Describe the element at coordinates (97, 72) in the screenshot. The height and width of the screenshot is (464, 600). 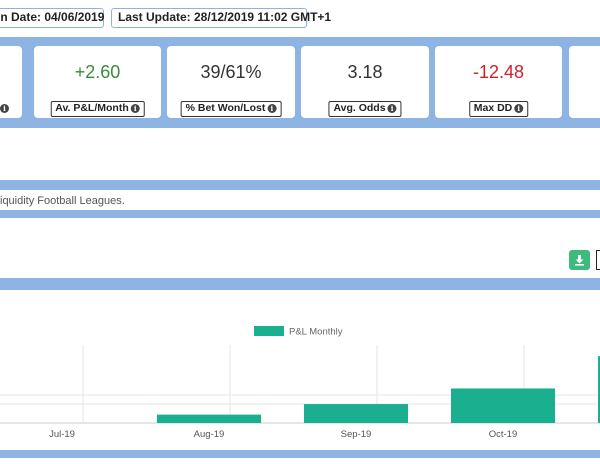
I see `stat-value: +2.60` at that location.